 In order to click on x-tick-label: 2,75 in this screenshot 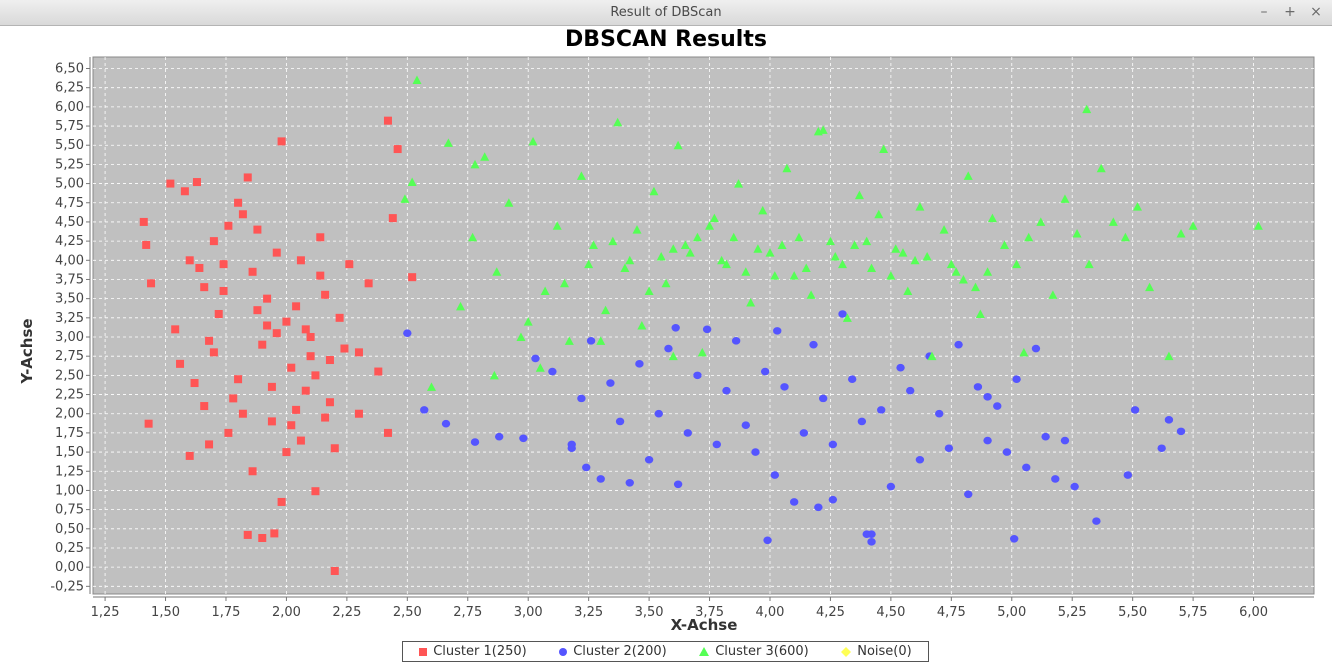, I will do `click(467, 612)`.